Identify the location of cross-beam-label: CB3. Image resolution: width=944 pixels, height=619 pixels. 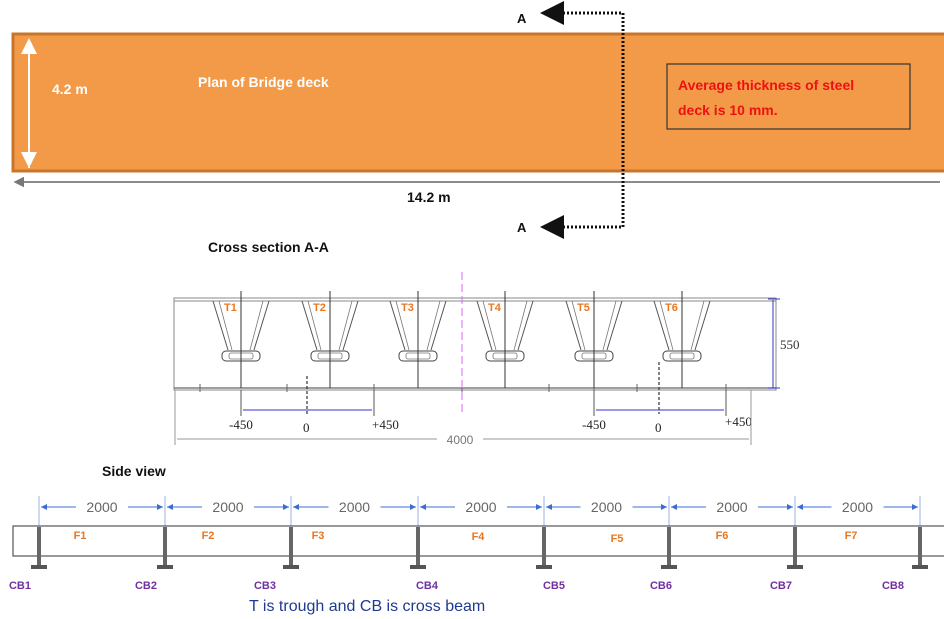
(265, 586).